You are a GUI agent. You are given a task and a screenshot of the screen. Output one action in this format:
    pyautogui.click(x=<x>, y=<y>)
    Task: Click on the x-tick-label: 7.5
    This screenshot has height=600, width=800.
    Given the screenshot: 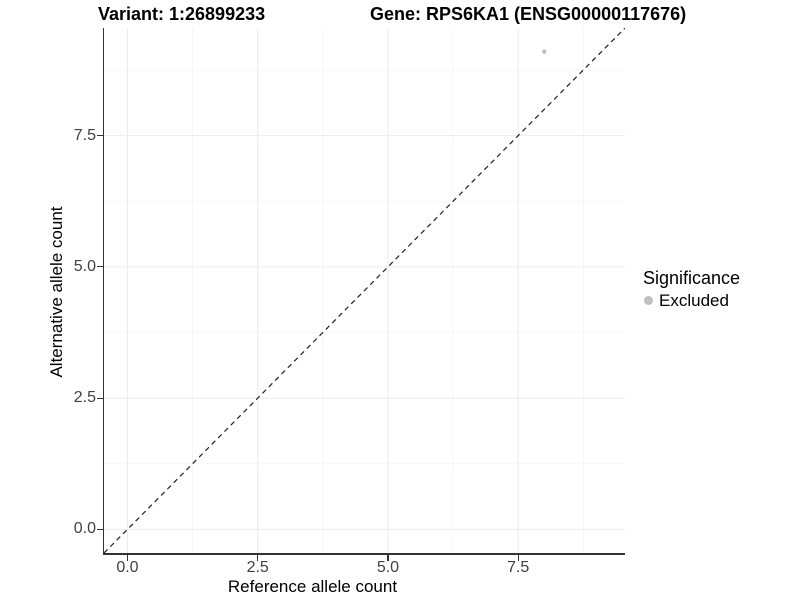 What is the action you would take?
    pyautogui.click(x=518, y=567)
    